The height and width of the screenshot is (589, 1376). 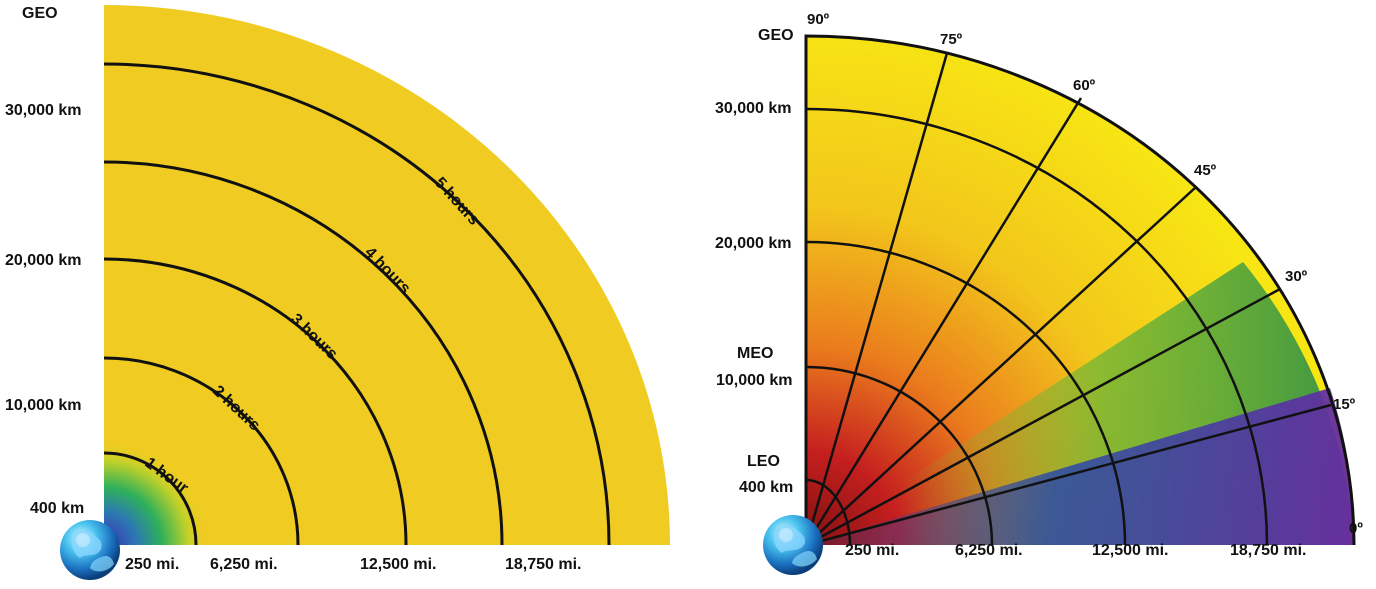 I want to click on left-x-label-250mi: 250 mi., so click(x=152, y=564).